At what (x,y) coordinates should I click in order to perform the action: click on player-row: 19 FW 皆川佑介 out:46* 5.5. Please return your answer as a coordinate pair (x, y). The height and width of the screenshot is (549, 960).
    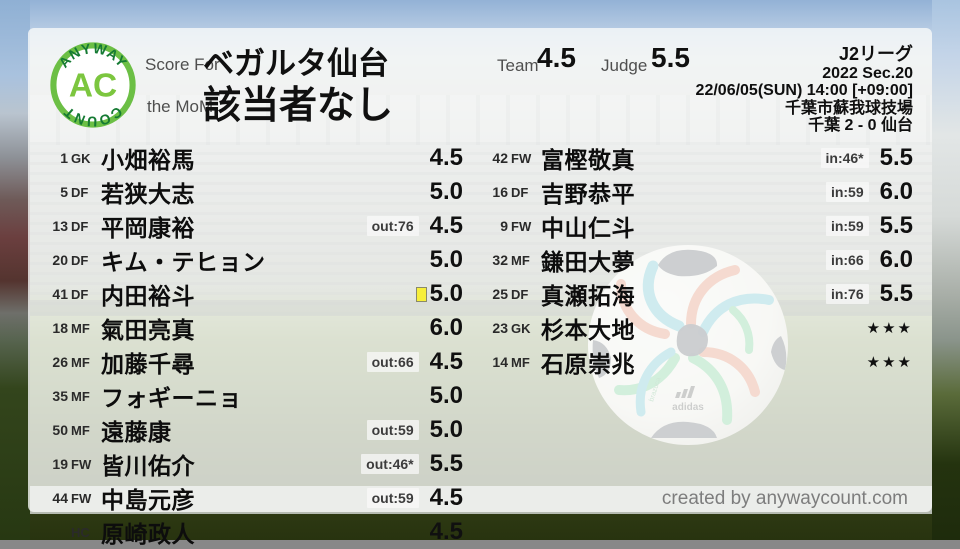
    Looking at the image, I should click on (252, 464).